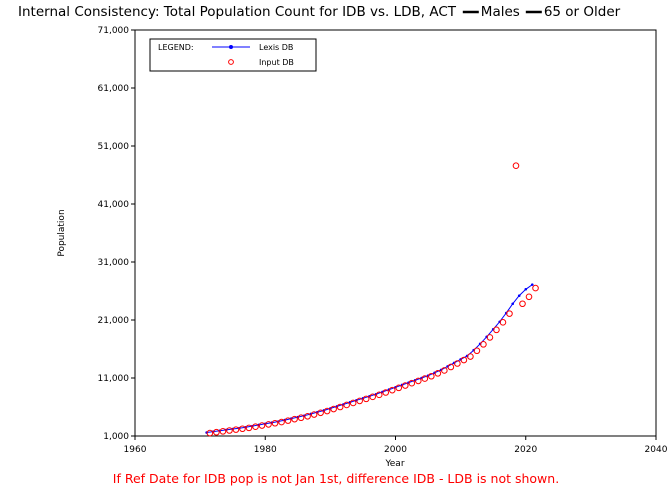  What do you see at coordinates (395, 450) in the screenshot?
I see `x-tick-label: 2000` at bounding box center [395, 450].